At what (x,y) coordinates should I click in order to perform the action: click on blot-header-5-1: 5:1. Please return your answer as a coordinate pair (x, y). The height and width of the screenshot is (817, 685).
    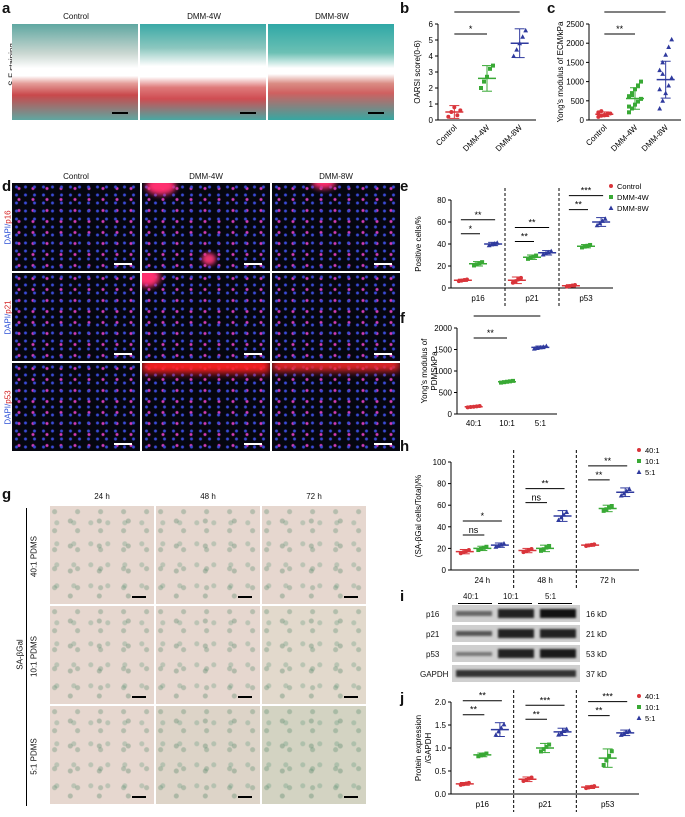
    Looking at the image, I should click on (551, 596).